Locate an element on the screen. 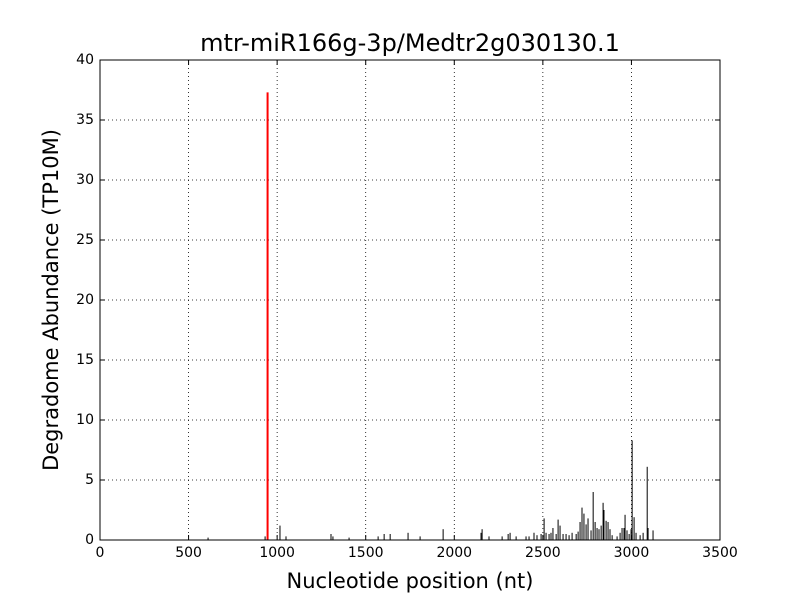 This screenshot has width=800, height=600. y-tick-label: 30 is located at coordinates (85, 180).